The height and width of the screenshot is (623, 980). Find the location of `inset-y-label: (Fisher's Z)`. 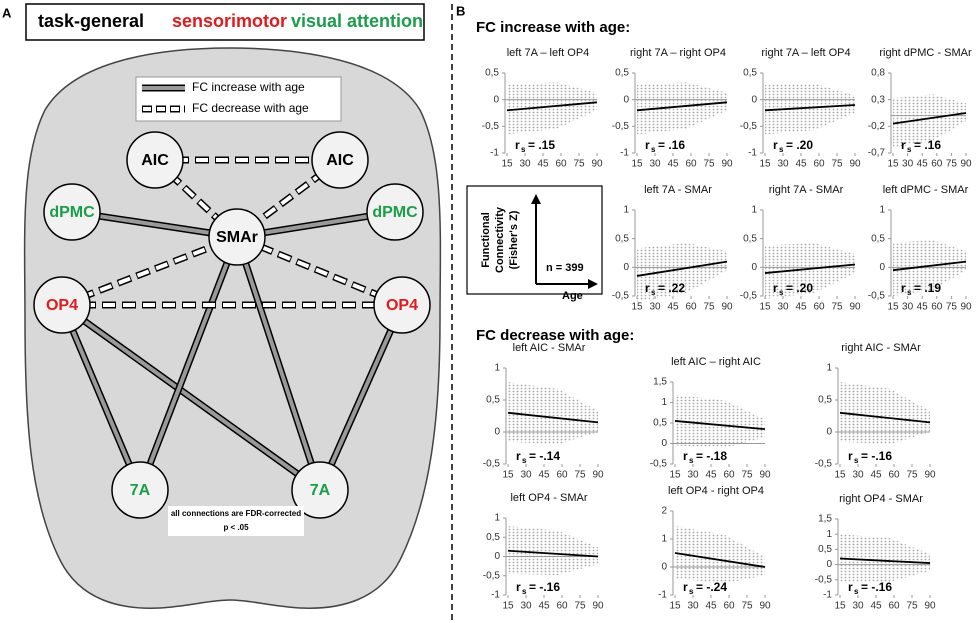

inset-y-label: (Fisher's Z) is located at coordinates (514, 239).